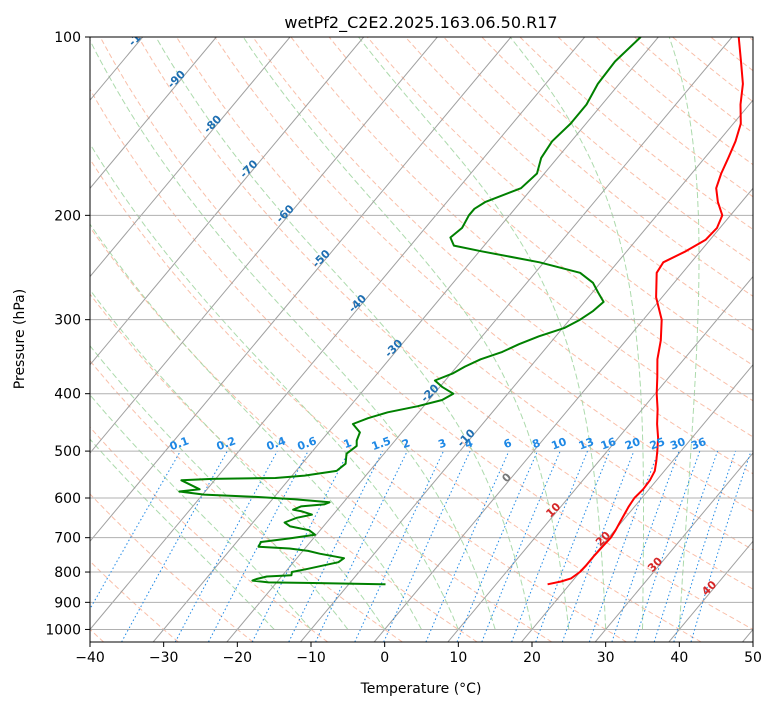  What do you see at coordinates (698, 444) in the screenshot?
I see `mixing-ratio-label: 36` at bounding box center [698, 444].